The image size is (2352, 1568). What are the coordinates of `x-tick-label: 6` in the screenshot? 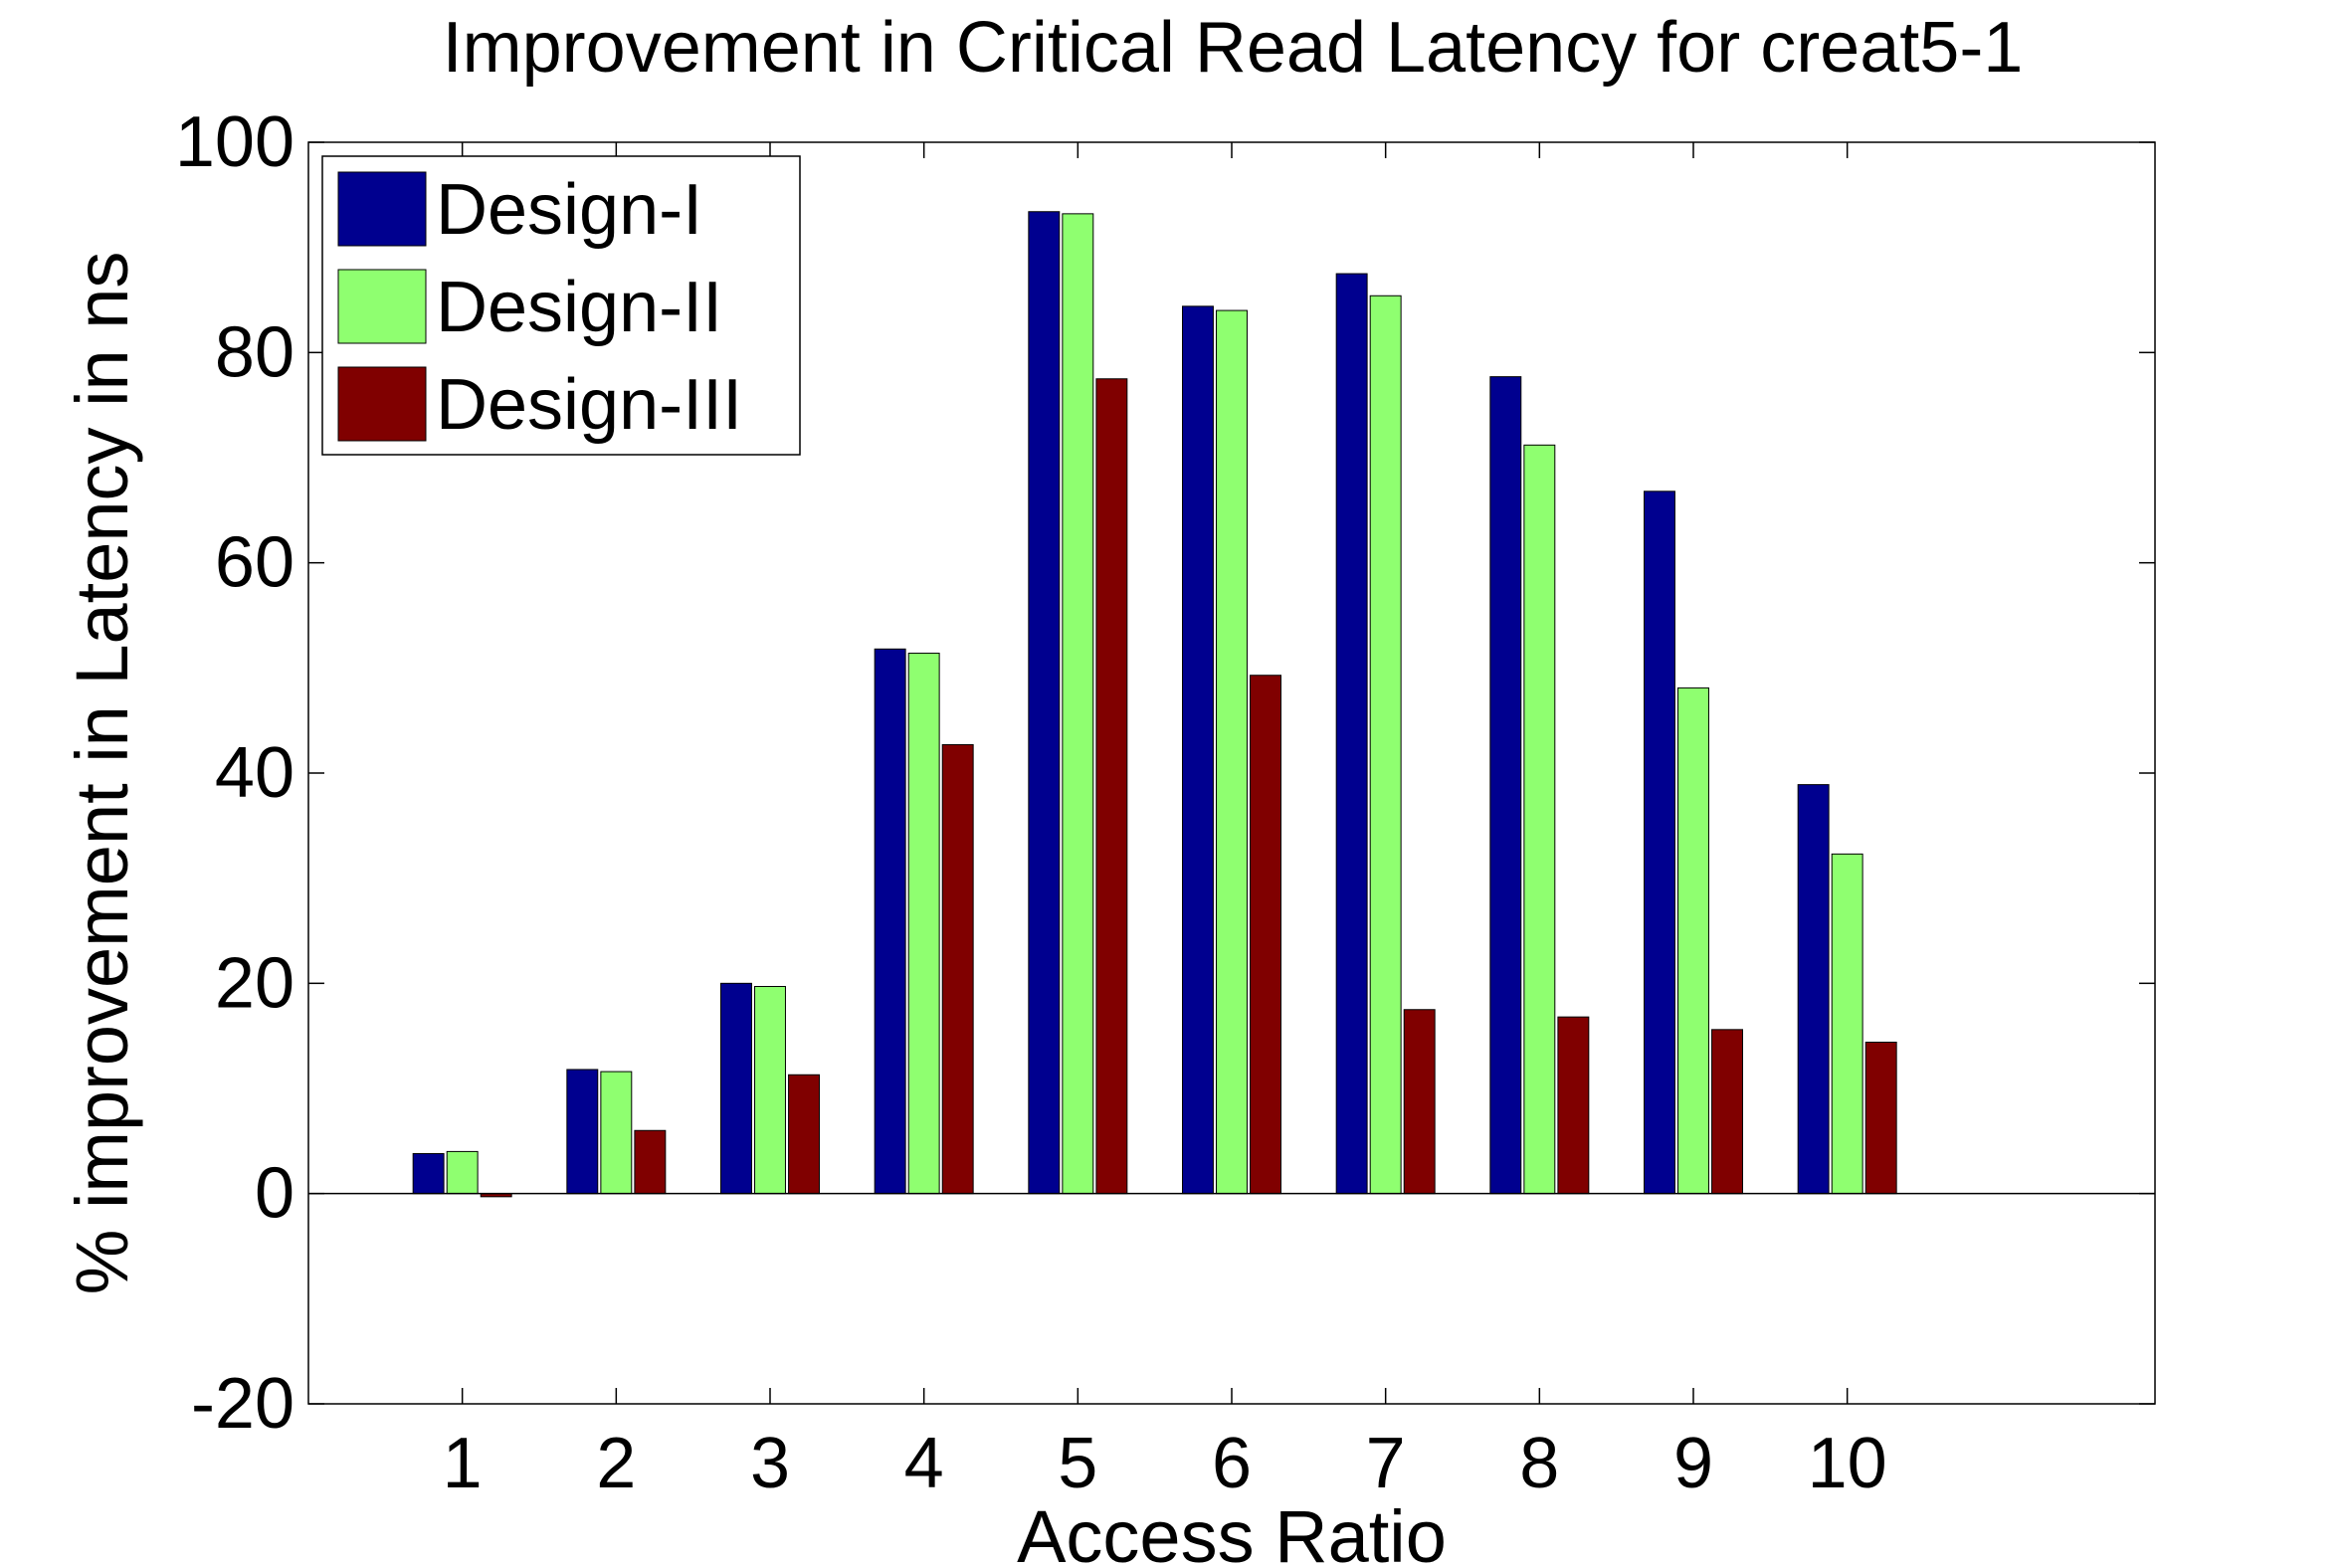 It's located at (1232, 1463).